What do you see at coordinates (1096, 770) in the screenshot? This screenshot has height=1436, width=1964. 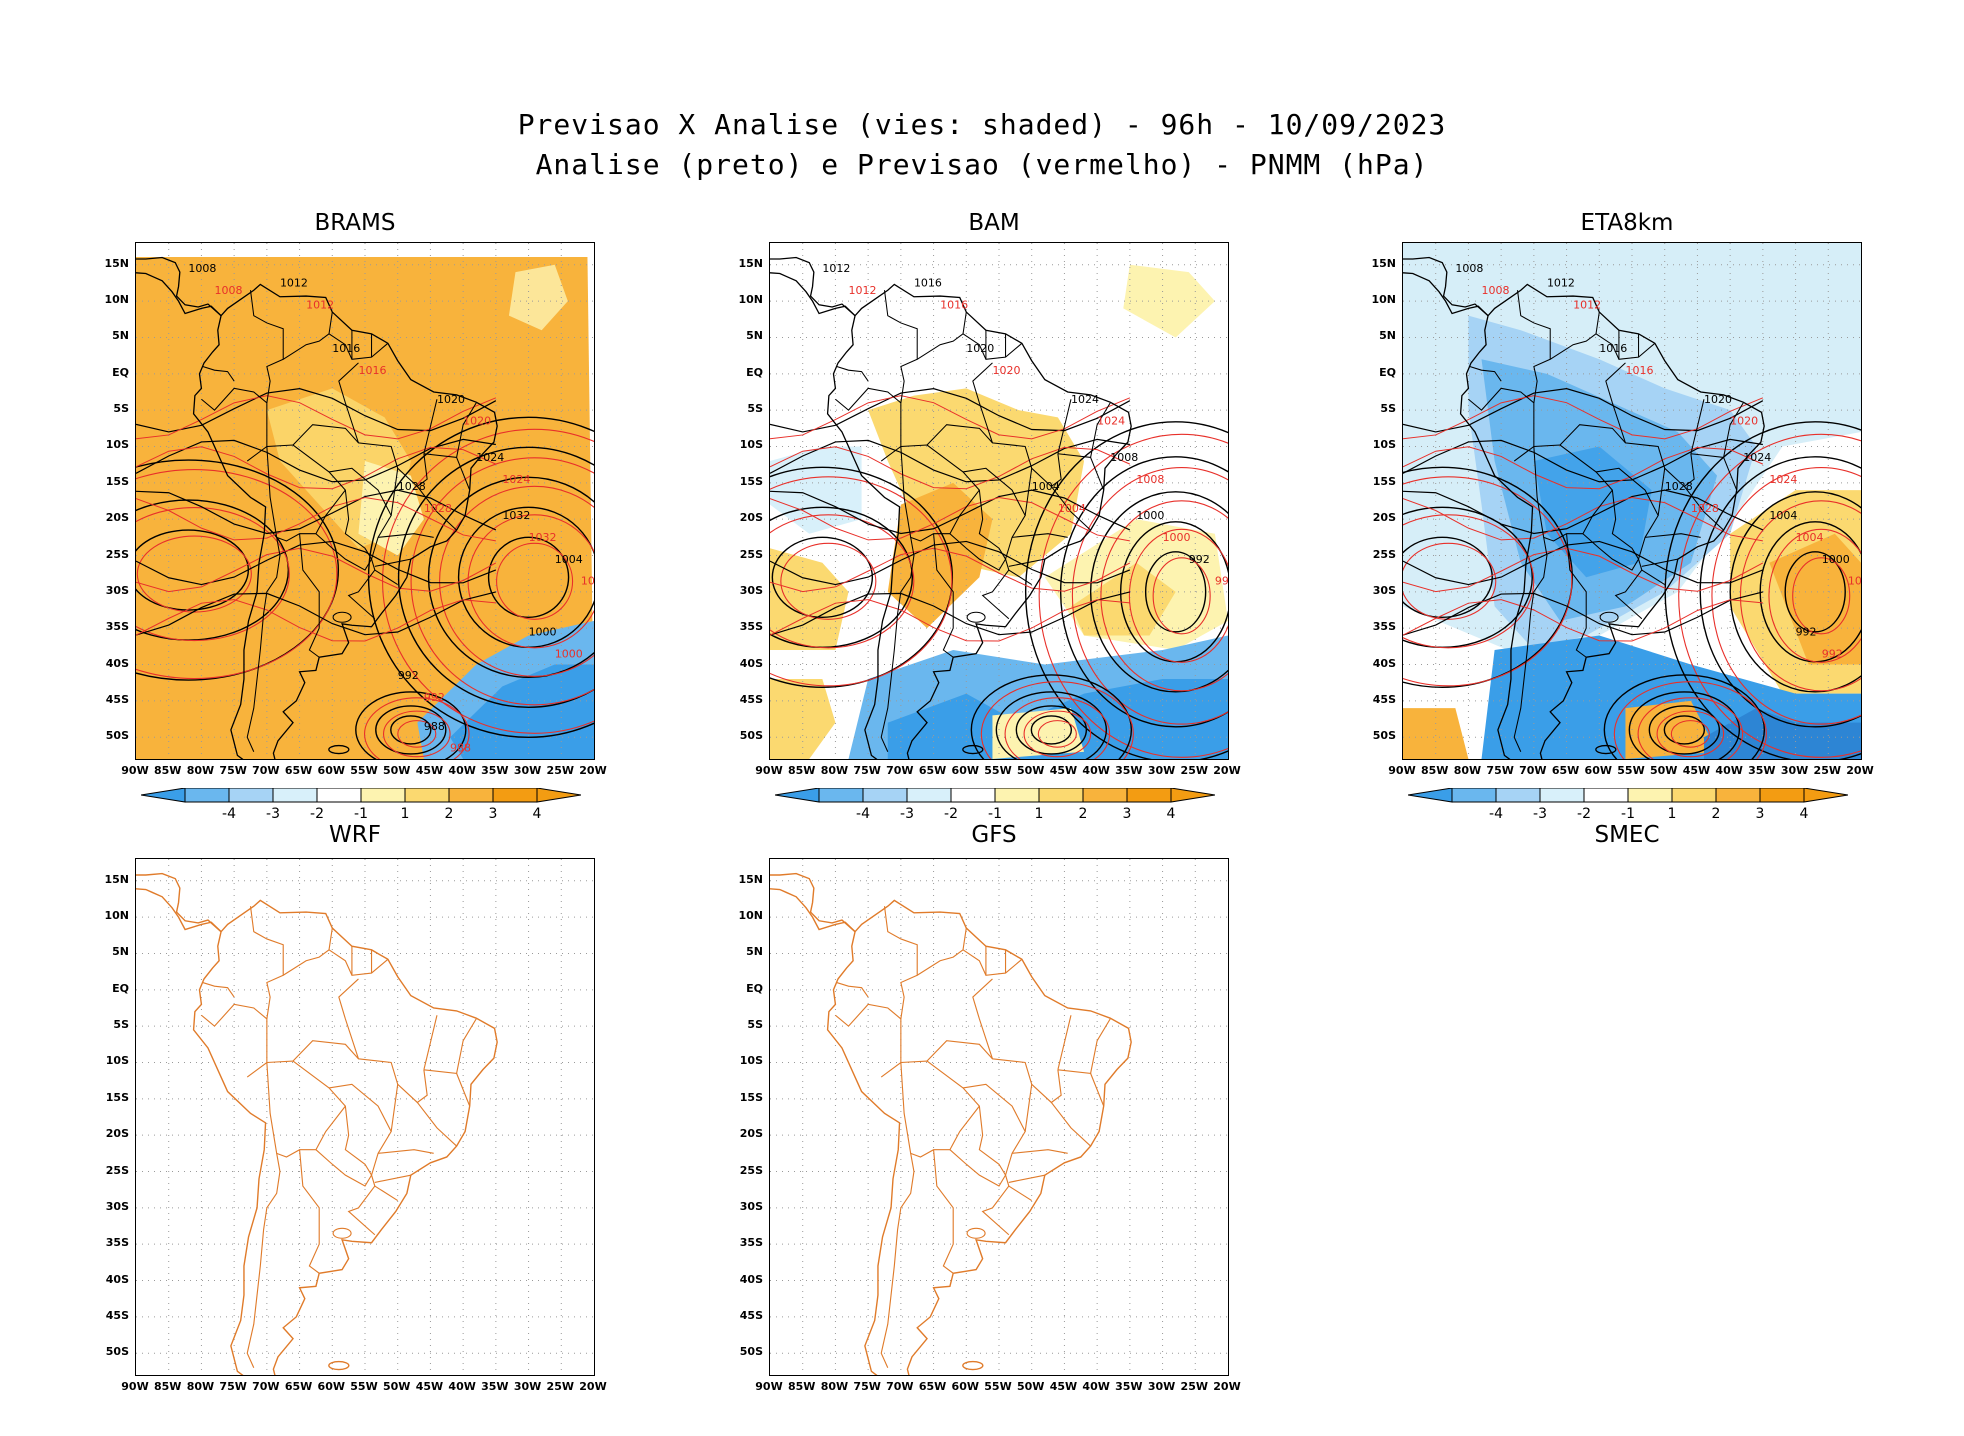 I see `lon-tick-label: 40W` at bounding box center [1096, 770].